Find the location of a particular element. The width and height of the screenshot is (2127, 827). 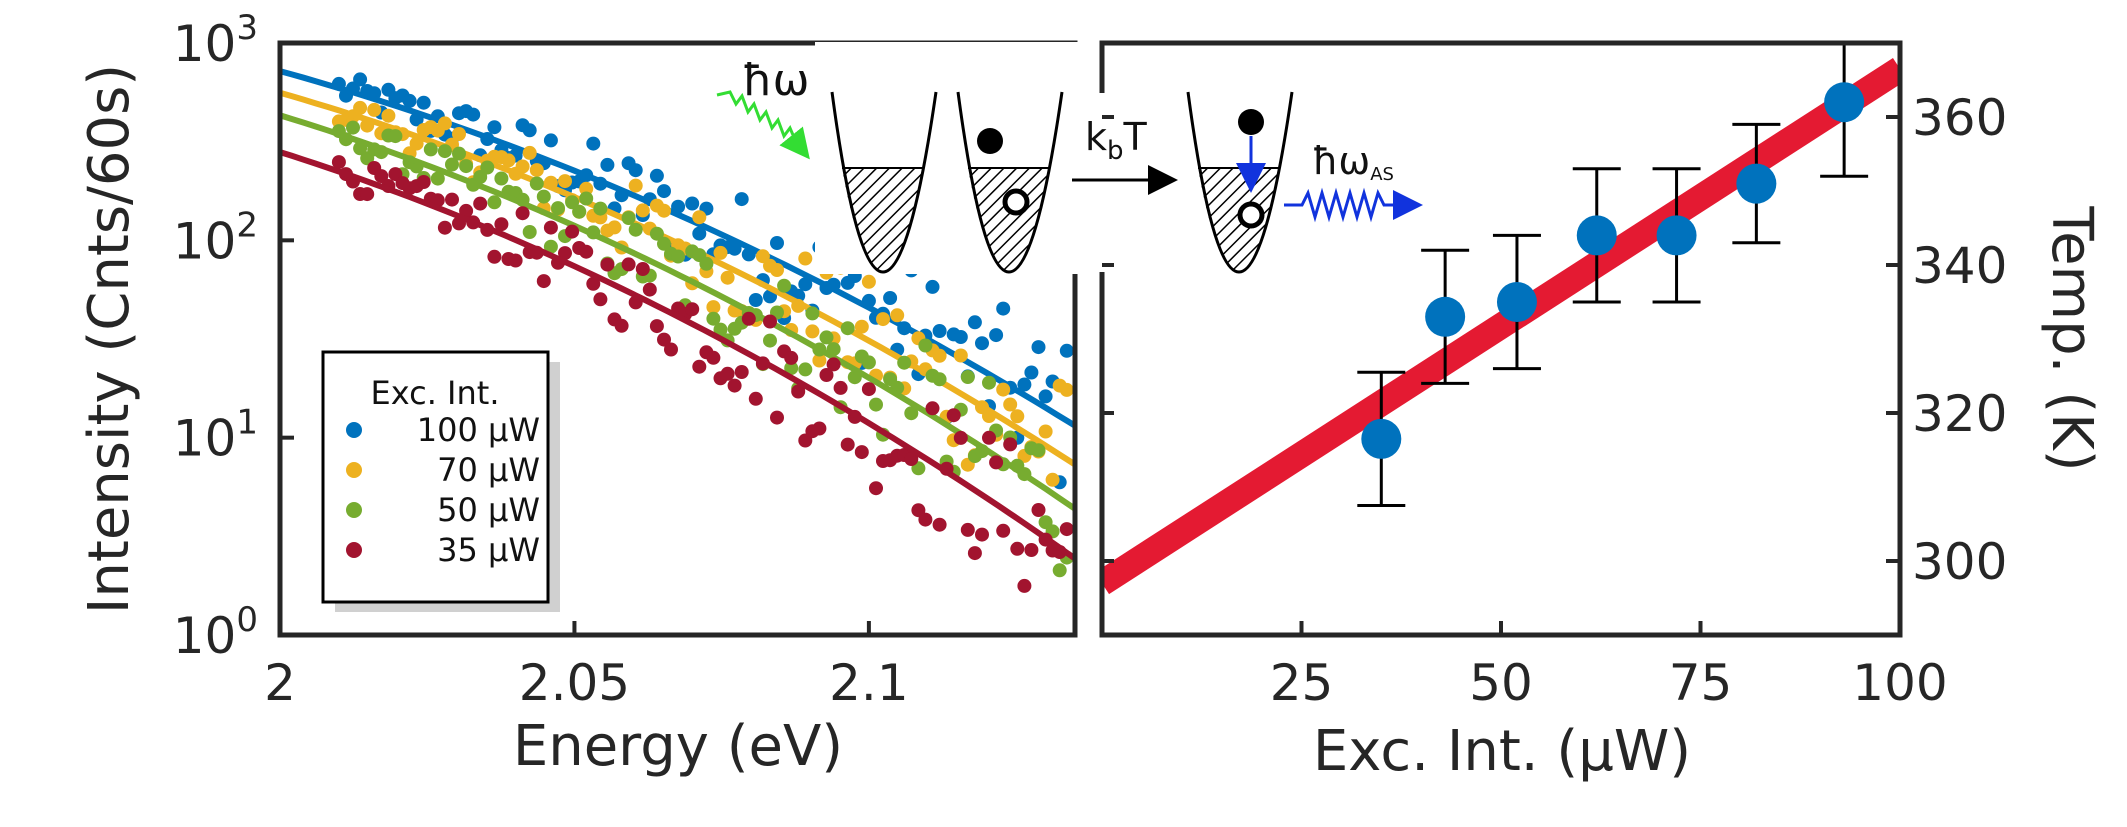

energy-level-inset: ħω kbT ħωAS is located at coordinates (1069, 158).